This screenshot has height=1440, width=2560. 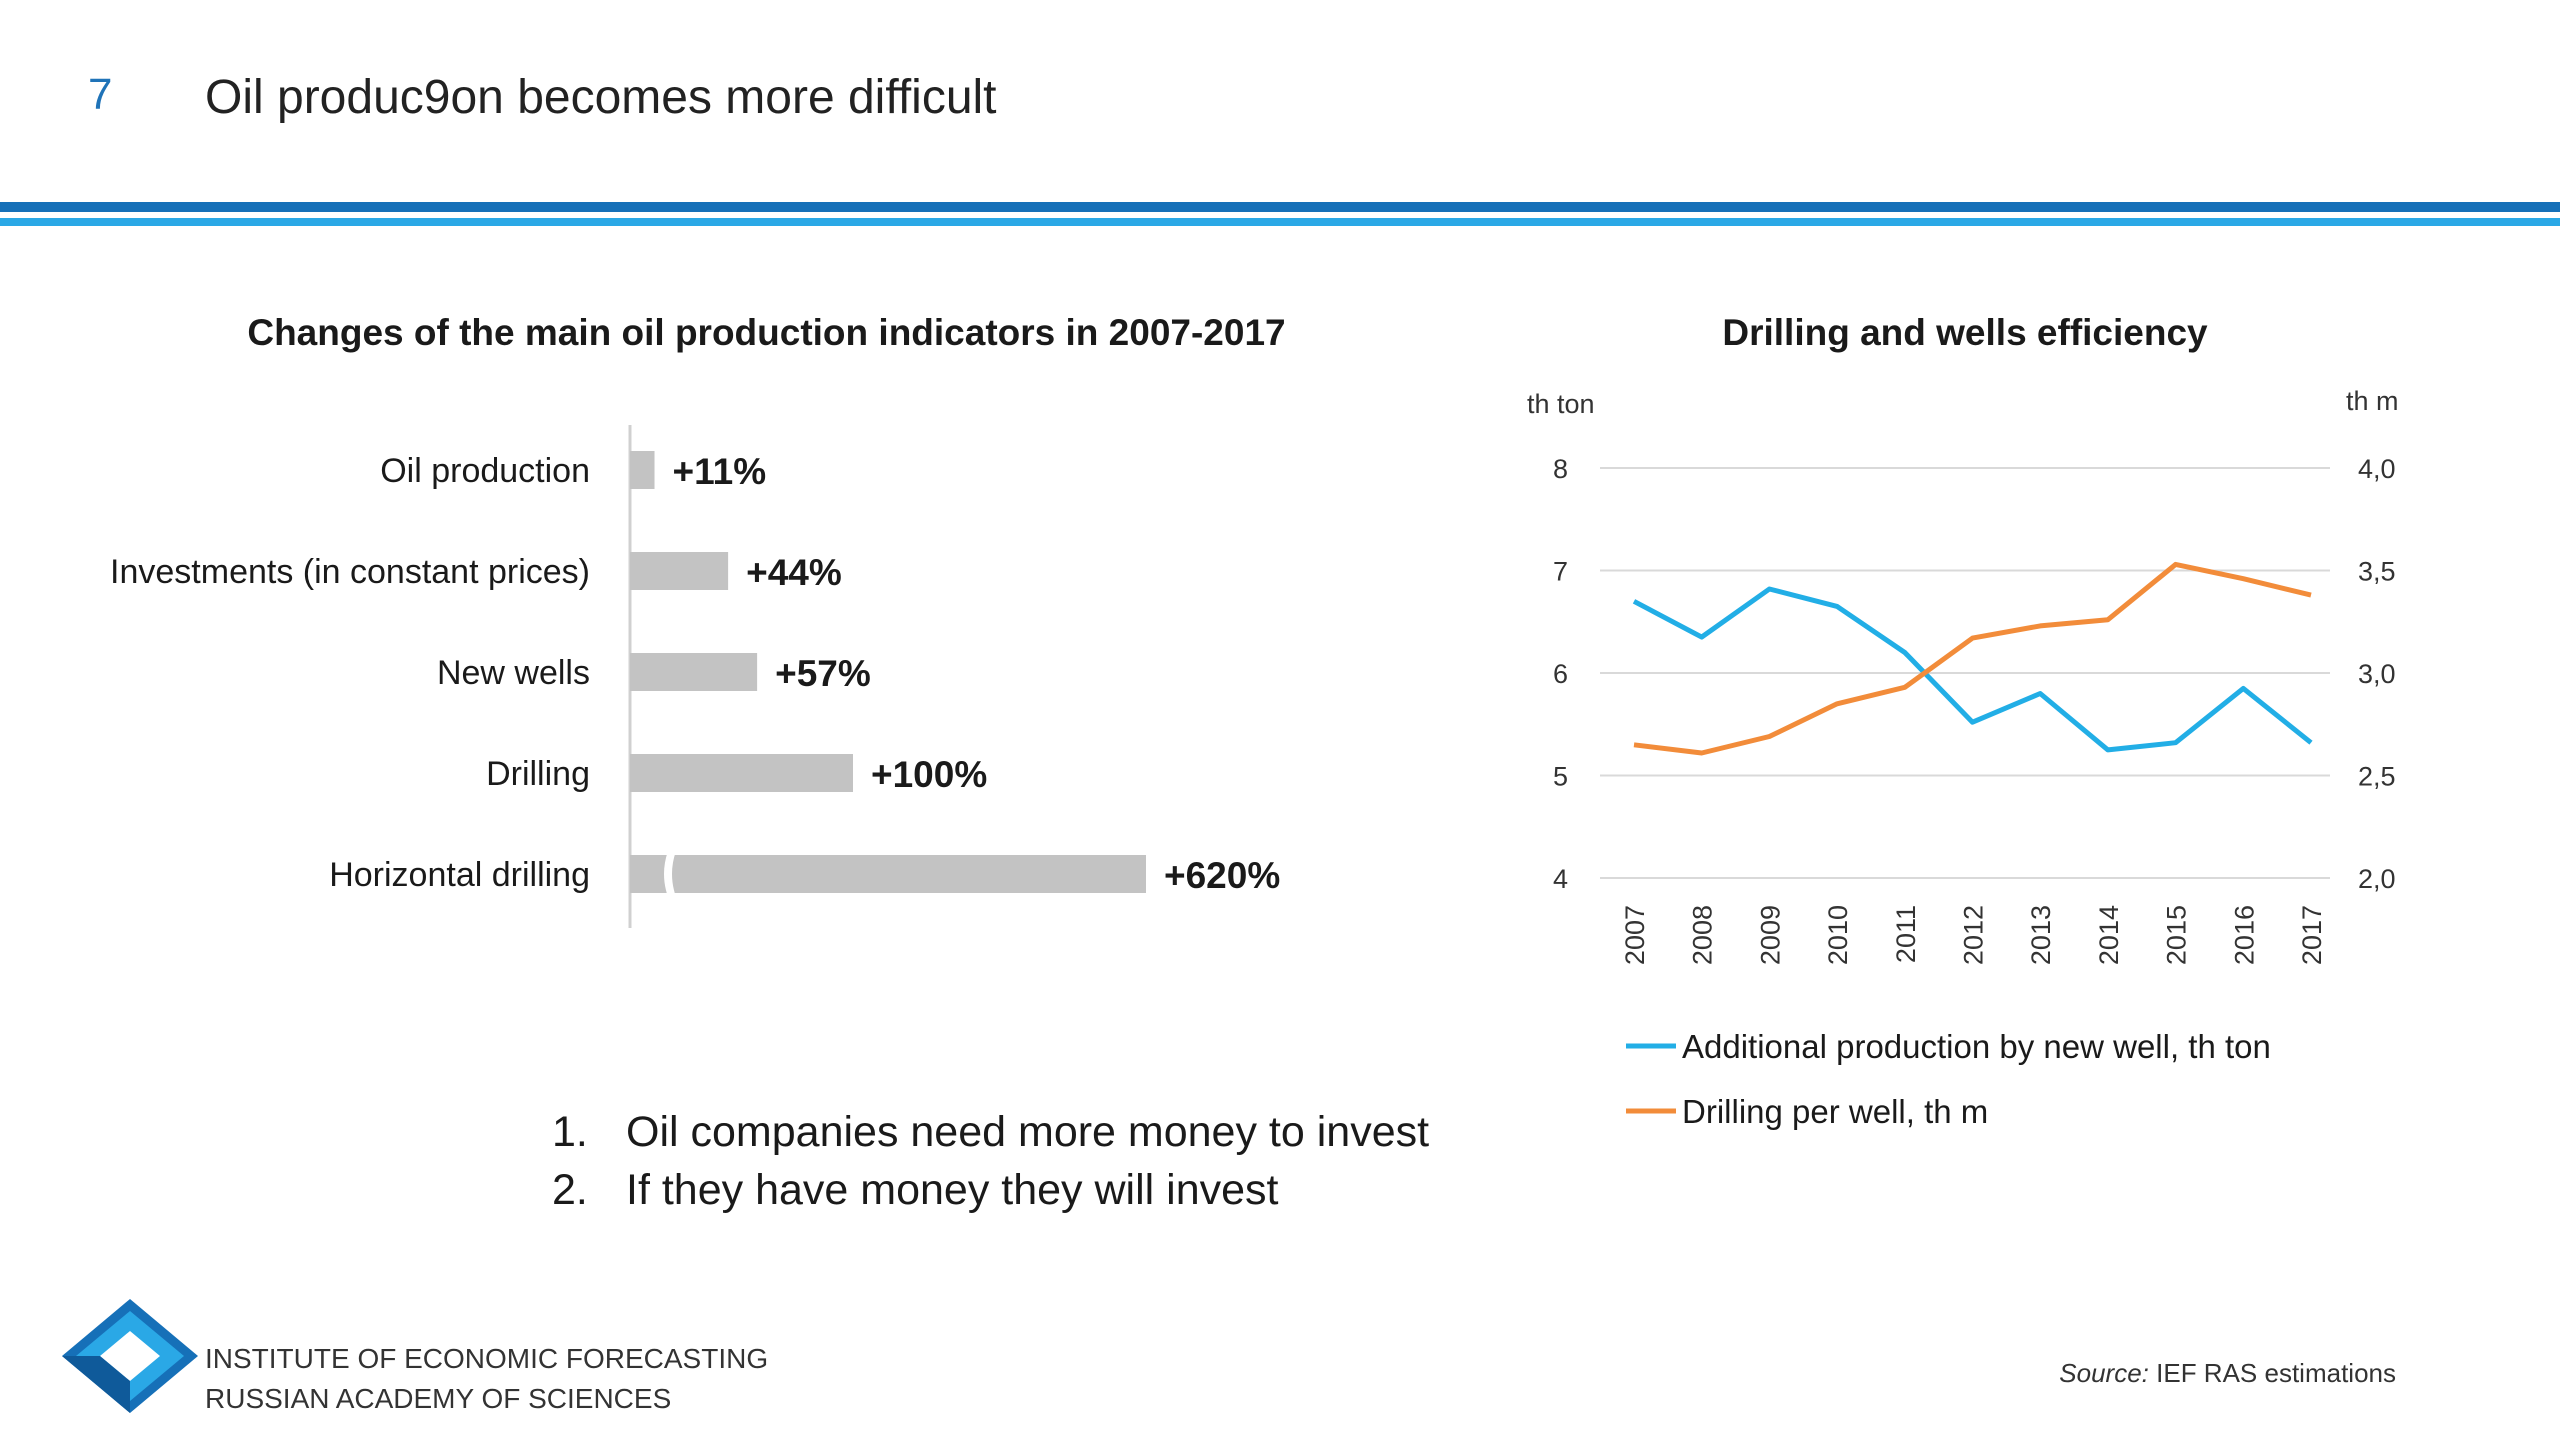 I want to click on bullet-number: 2., so click(x=570, y=1190).